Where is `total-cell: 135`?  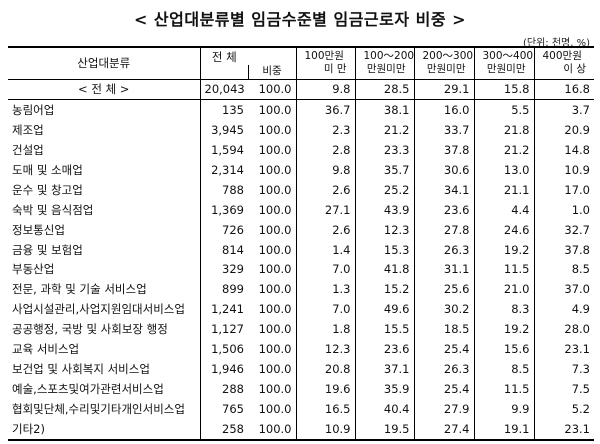
total-cell: 135 is located at coordinates (233, 110).